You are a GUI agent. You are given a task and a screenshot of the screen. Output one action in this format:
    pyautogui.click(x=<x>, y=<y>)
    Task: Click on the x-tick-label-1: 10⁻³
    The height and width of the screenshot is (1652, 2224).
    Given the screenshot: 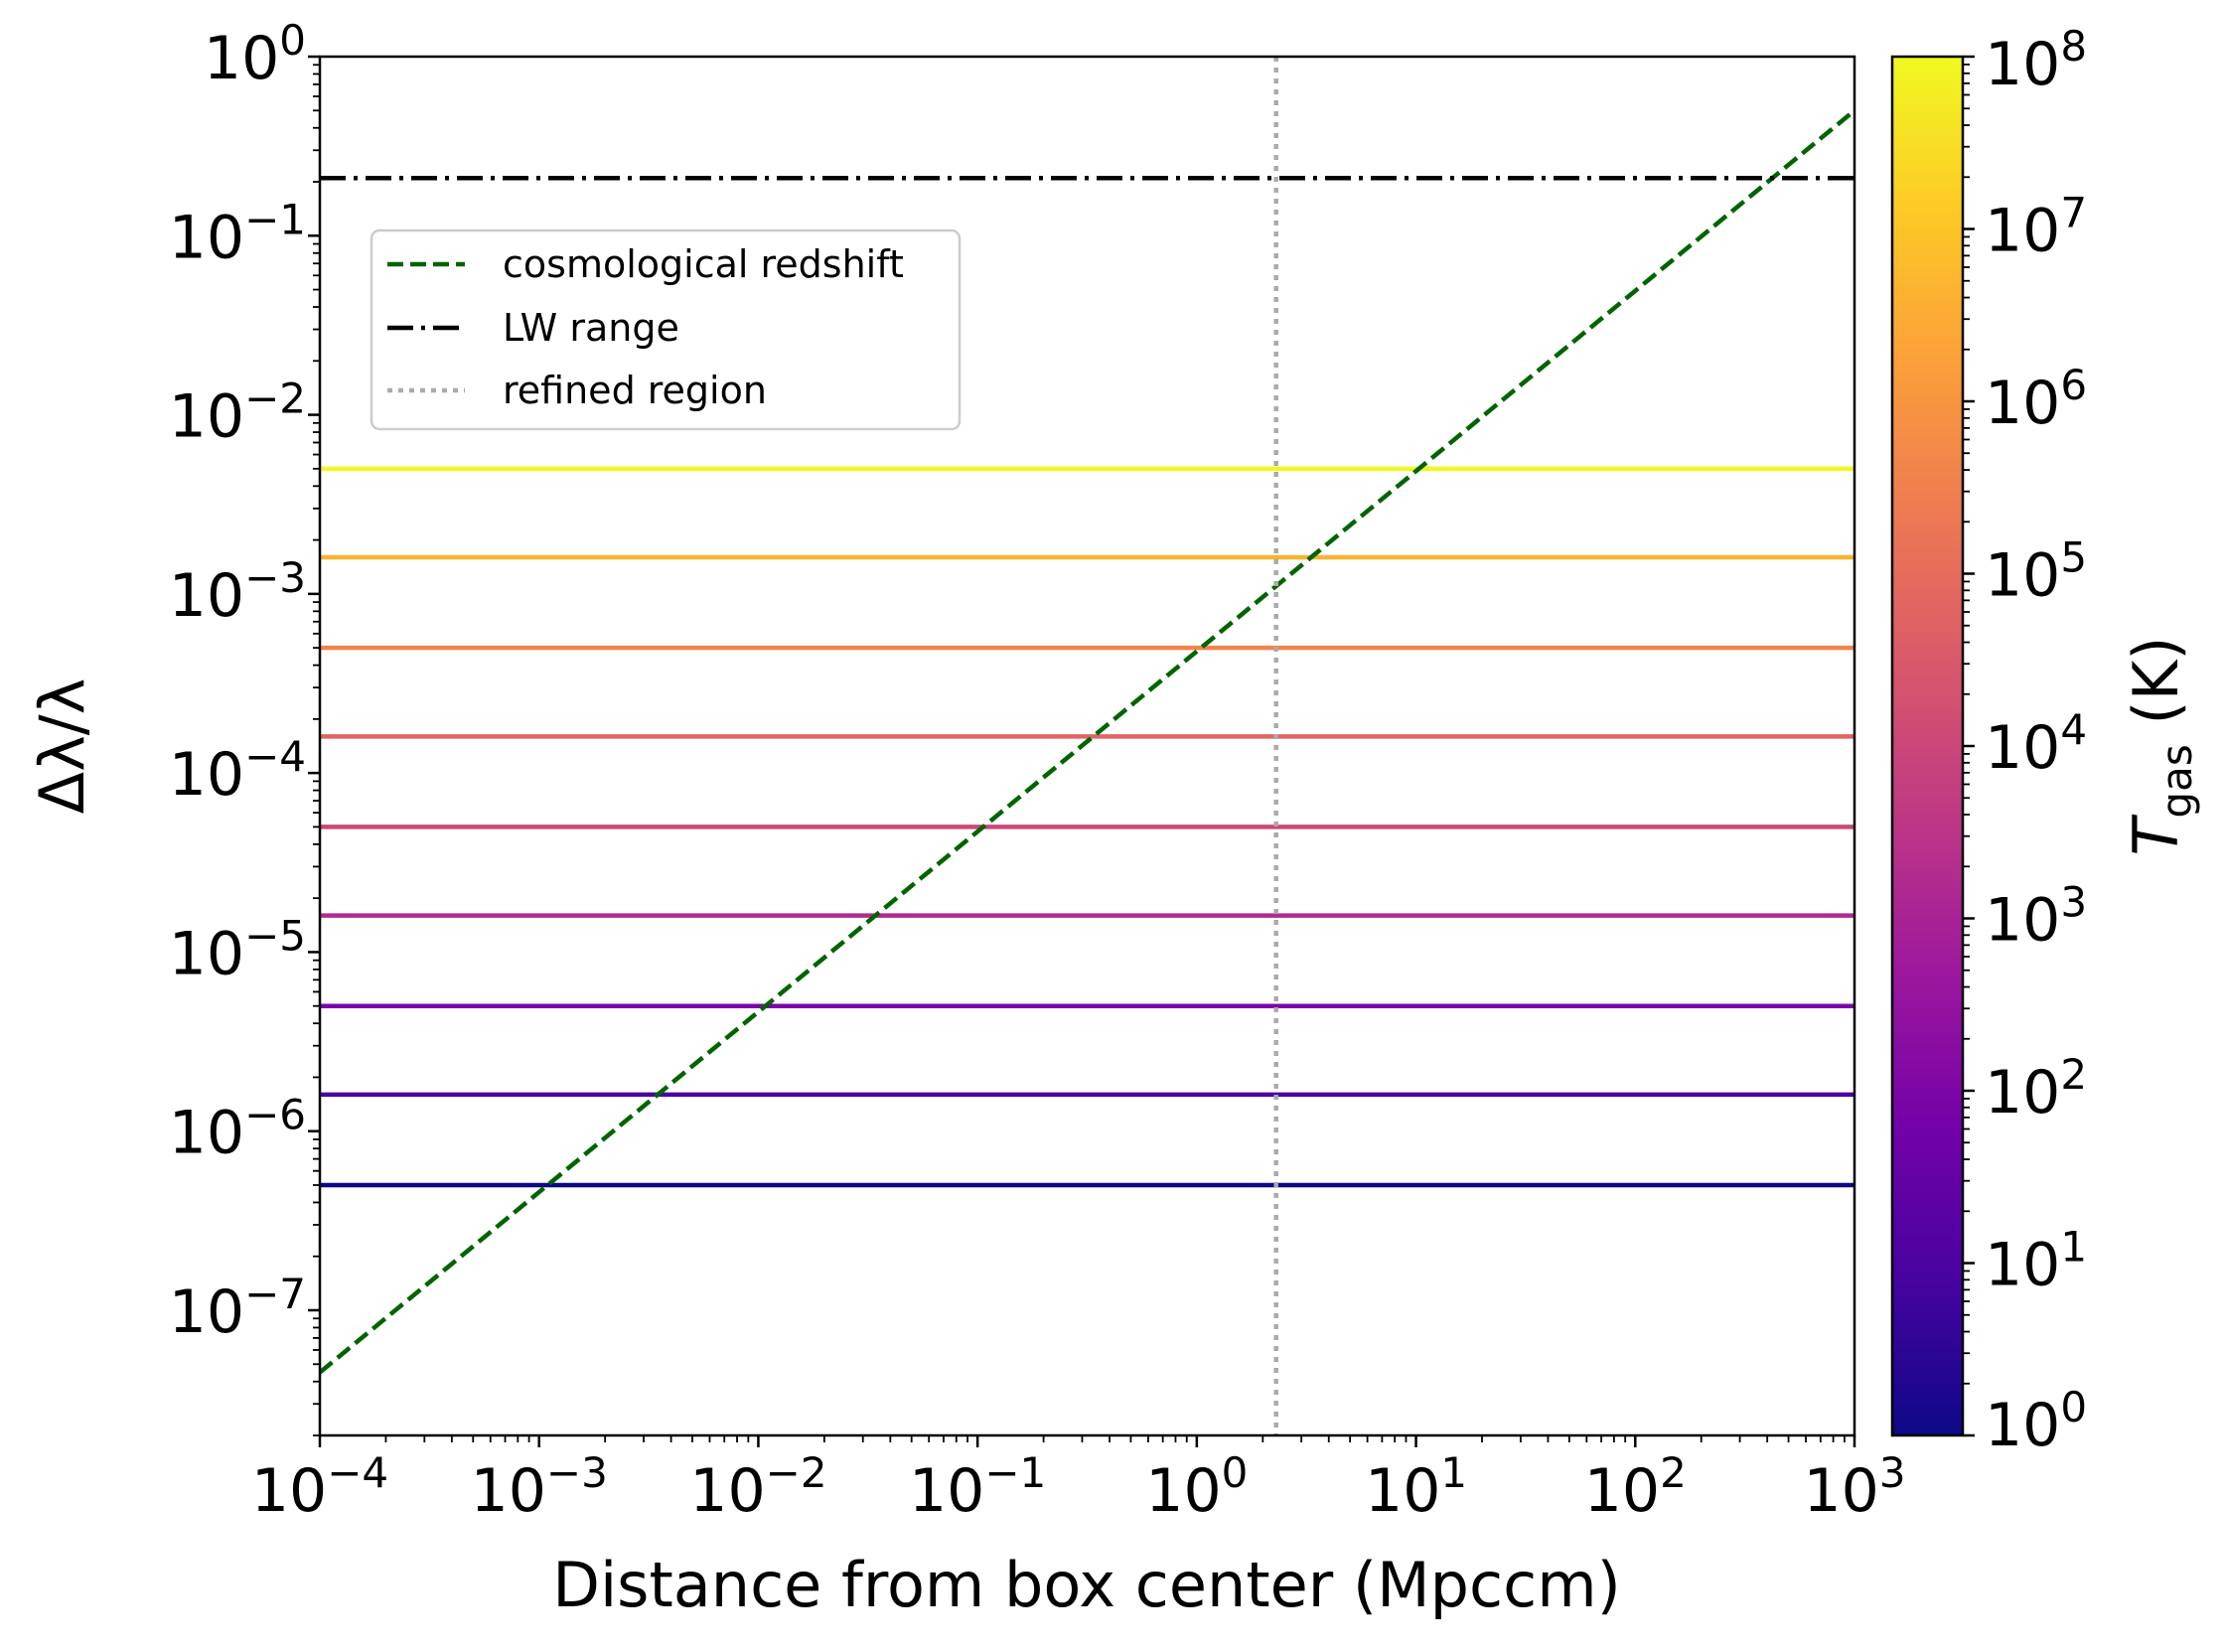 What is the action you would take?
    pyautogui.click(x=539, y=1487)
    